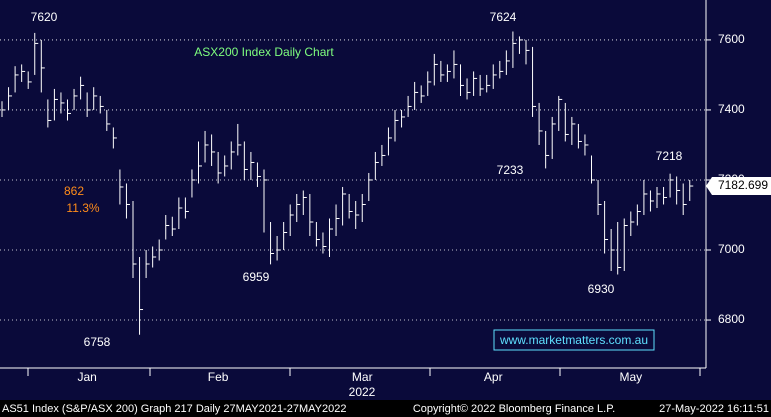 The height and width of the screenshot is (417, 771). Describe the element at coordinates (669, 156) in the screenshot. I see `annotation: 7218` at that location.